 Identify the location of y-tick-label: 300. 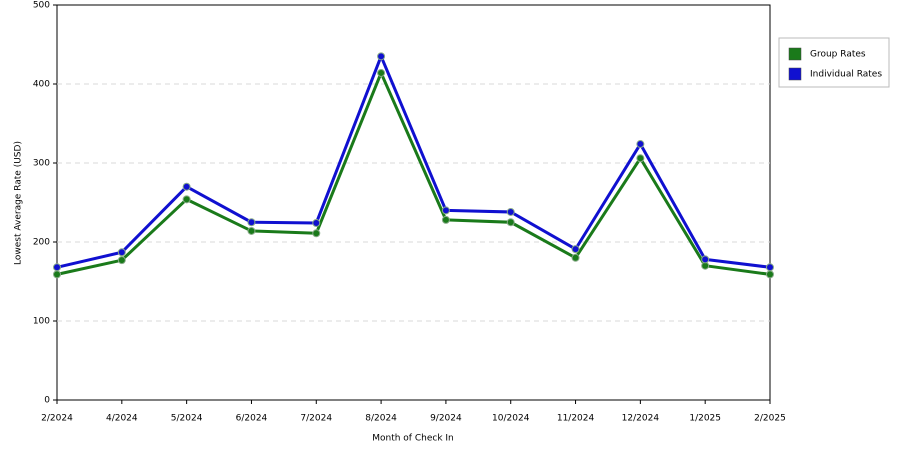
(41, 164).